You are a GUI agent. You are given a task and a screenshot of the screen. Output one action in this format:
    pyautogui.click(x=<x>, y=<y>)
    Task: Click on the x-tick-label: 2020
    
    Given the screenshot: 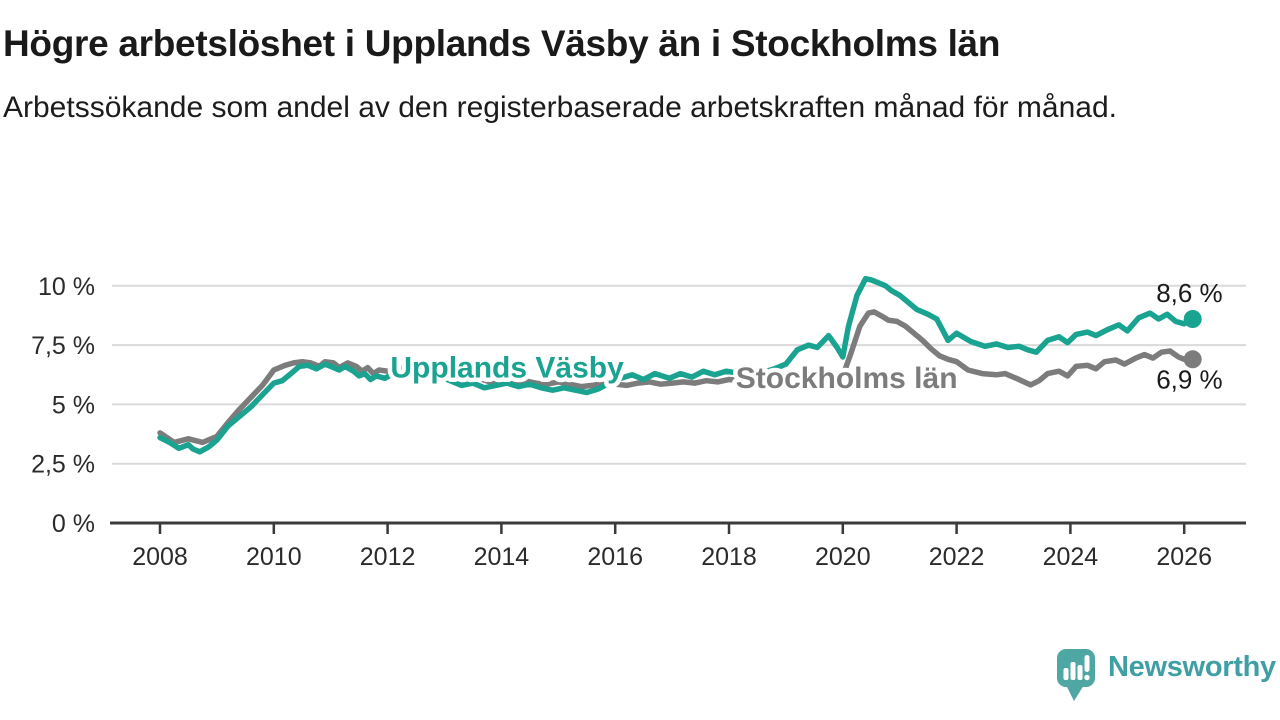 What is the action you would take?
    pyautogui.click(x=843, y=557)
    